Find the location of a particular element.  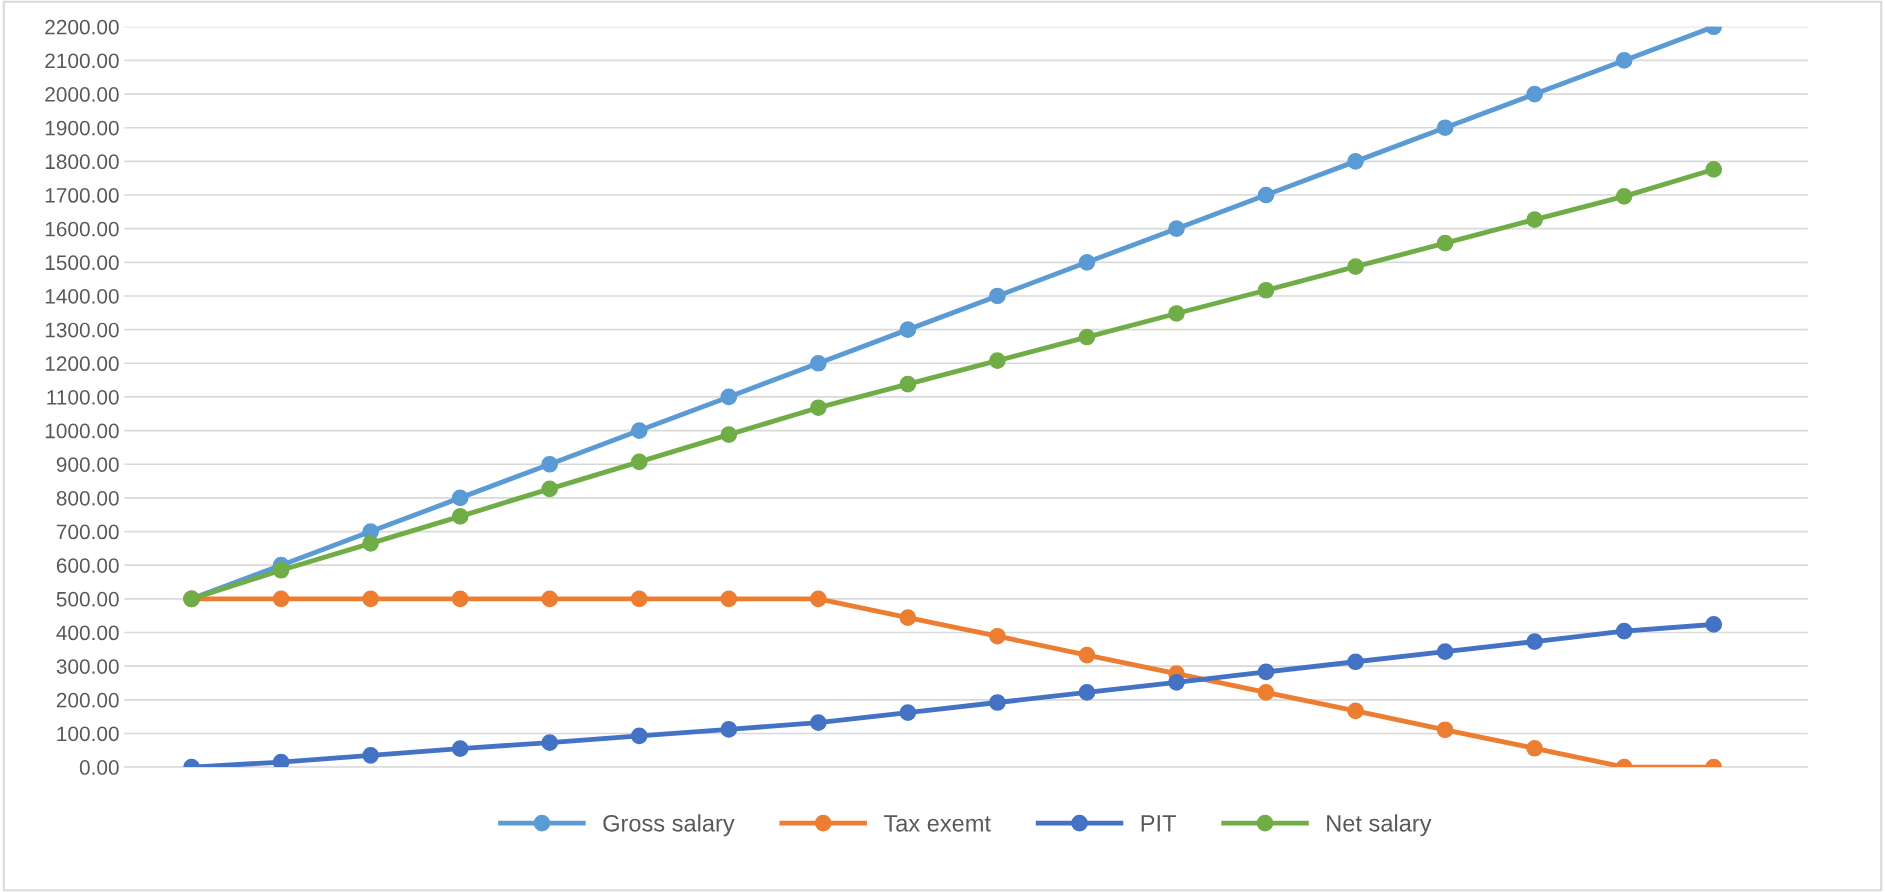

y-tick-label: 1100.00 is located at coordinates (83, 397).